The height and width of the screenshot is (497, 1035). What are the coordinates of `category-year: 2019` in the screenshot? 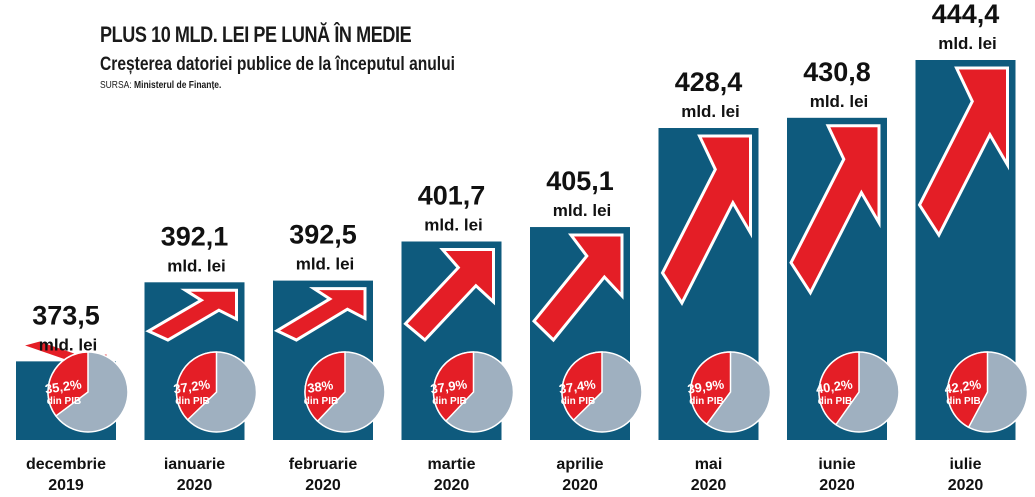 It's located at (66, 485).